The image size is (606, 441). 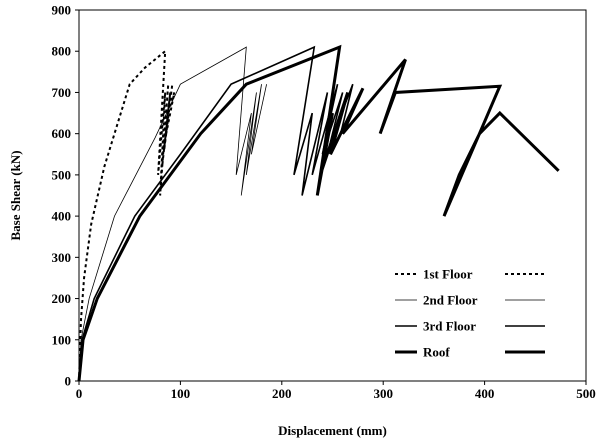 What do you see at coordinates (62, 216) in the screenshot?
I see `y-tick-label: 400` at bounding box center [62, 216].